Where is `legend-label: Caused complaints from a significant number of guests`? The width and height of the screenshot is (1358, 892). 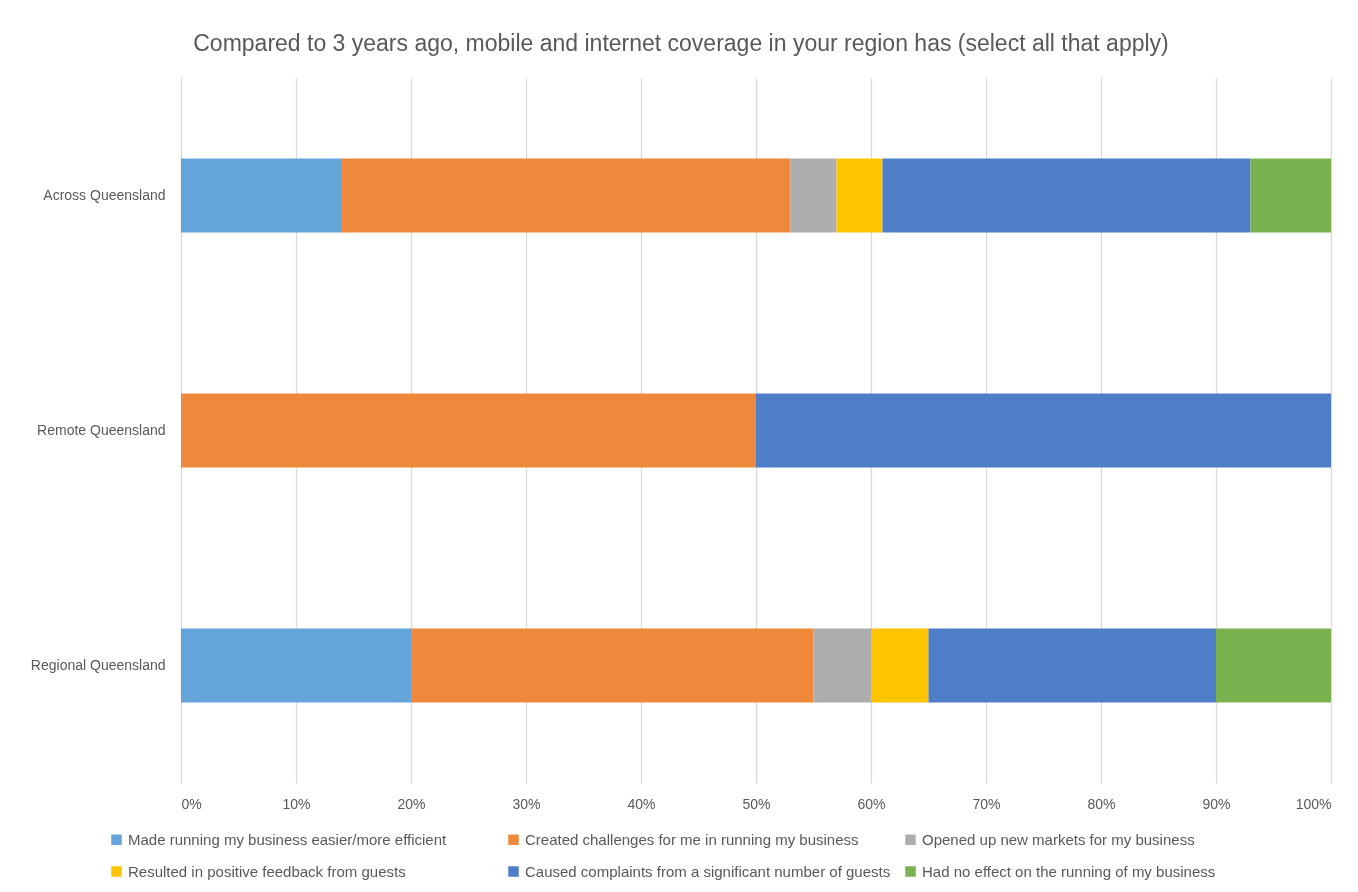
legend-label: Caused complaints from a significant number of guests is located at coordinates (708, 871).